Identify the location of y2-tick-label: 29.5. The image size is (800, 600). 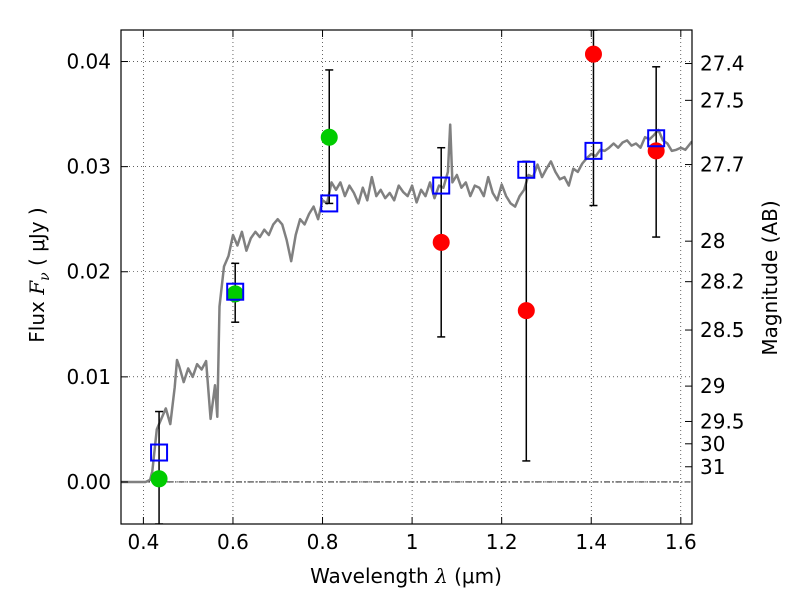
(722, 421).